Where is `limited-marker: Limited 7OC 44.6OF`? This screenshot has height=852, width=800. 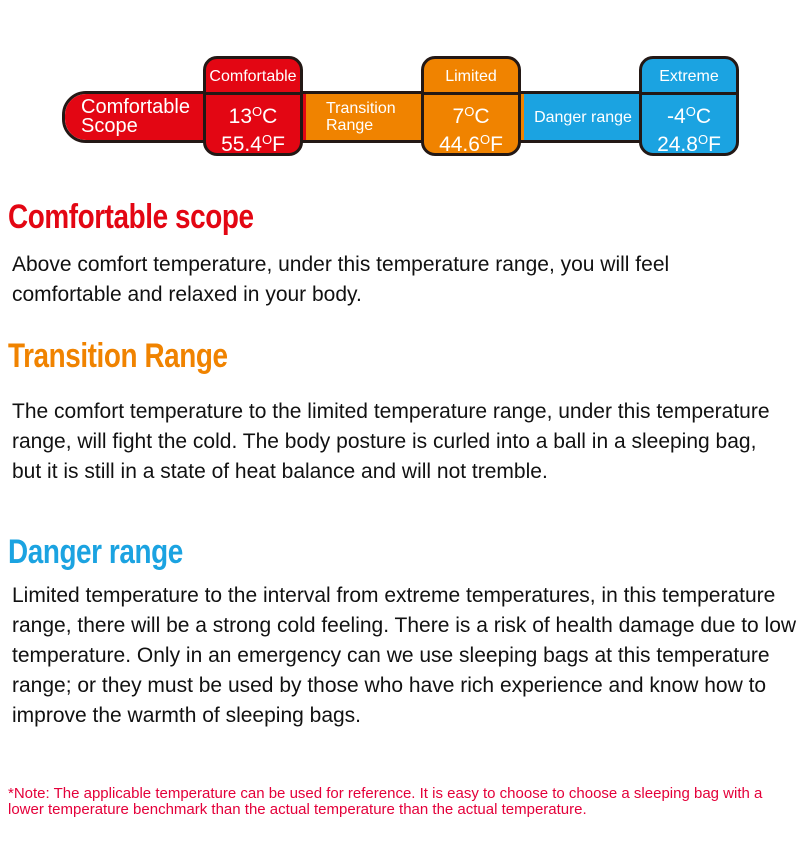 limited-marker: Limited 7OC 44.6OF is located at coordinates (471, 106).